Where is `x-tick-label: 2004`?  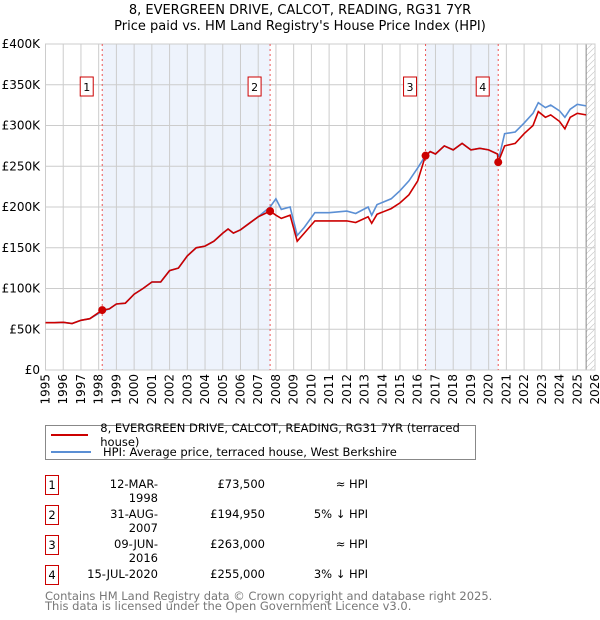
x-tick-label: 2004 is located at coordinates (205, 389).